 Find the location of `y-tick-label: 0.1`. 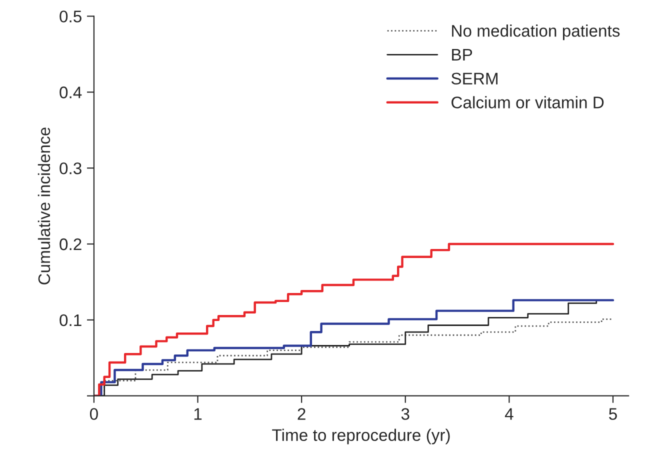

y-tick-label: 0.1 is located at coordinates (71, 320).